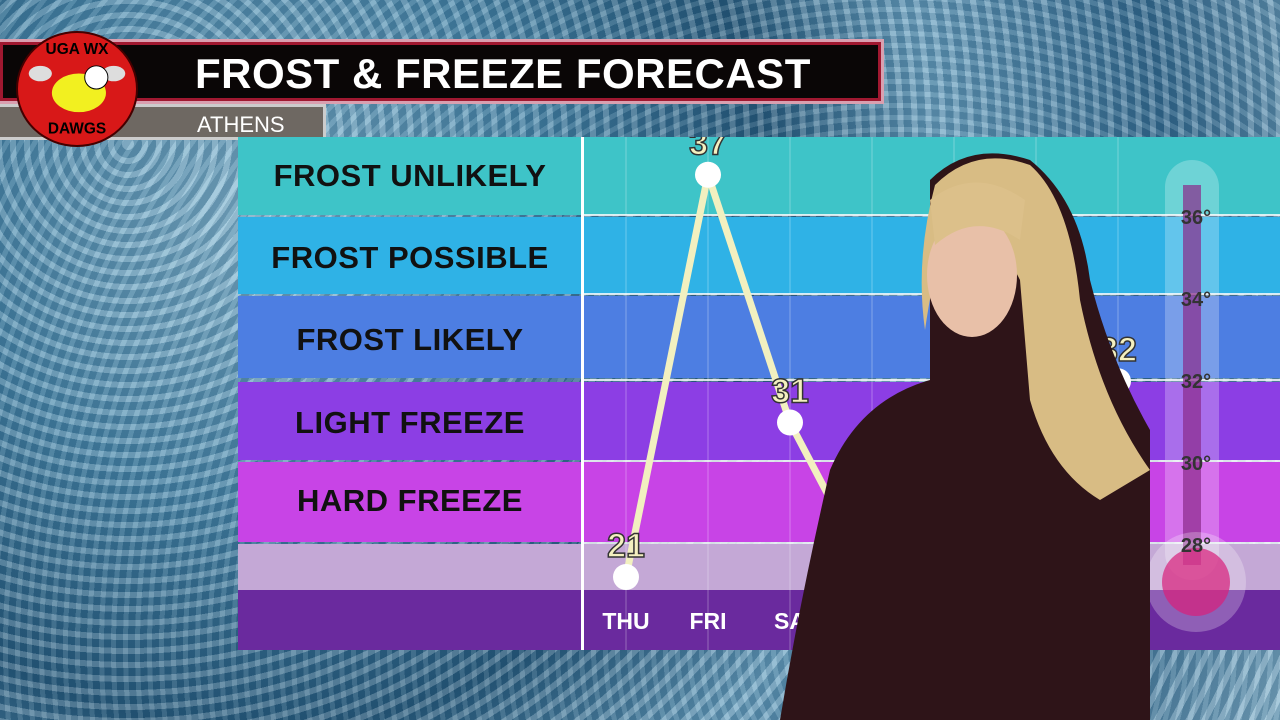 Image resolution: width=1280 pixels, height=720 pixels. What do you see at coordinates (1196, 582) in the screenshot?
I see `thermometer-bulb` at bounding box center [1196, 582].